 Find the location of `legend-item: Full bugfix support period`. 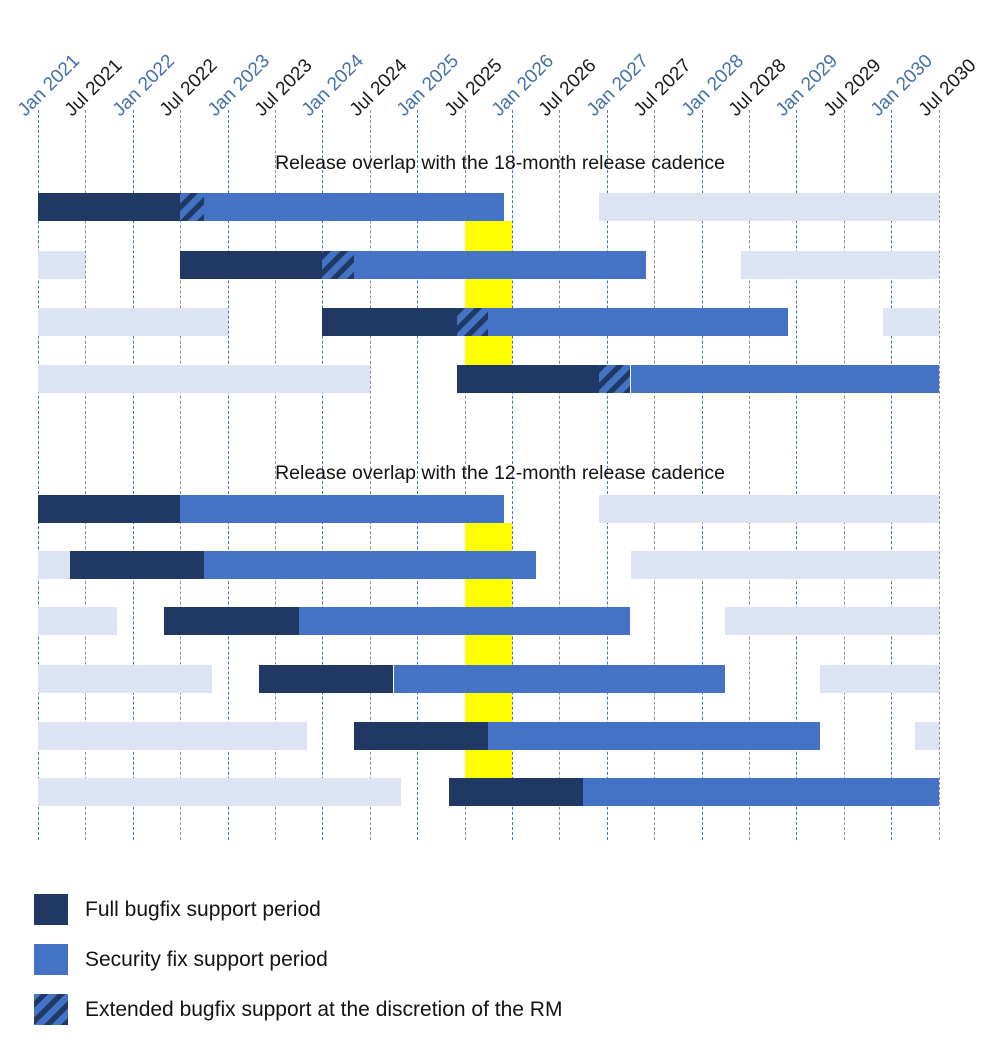

legend-item: Full bugfix support period is located at coordinates (177, 909).